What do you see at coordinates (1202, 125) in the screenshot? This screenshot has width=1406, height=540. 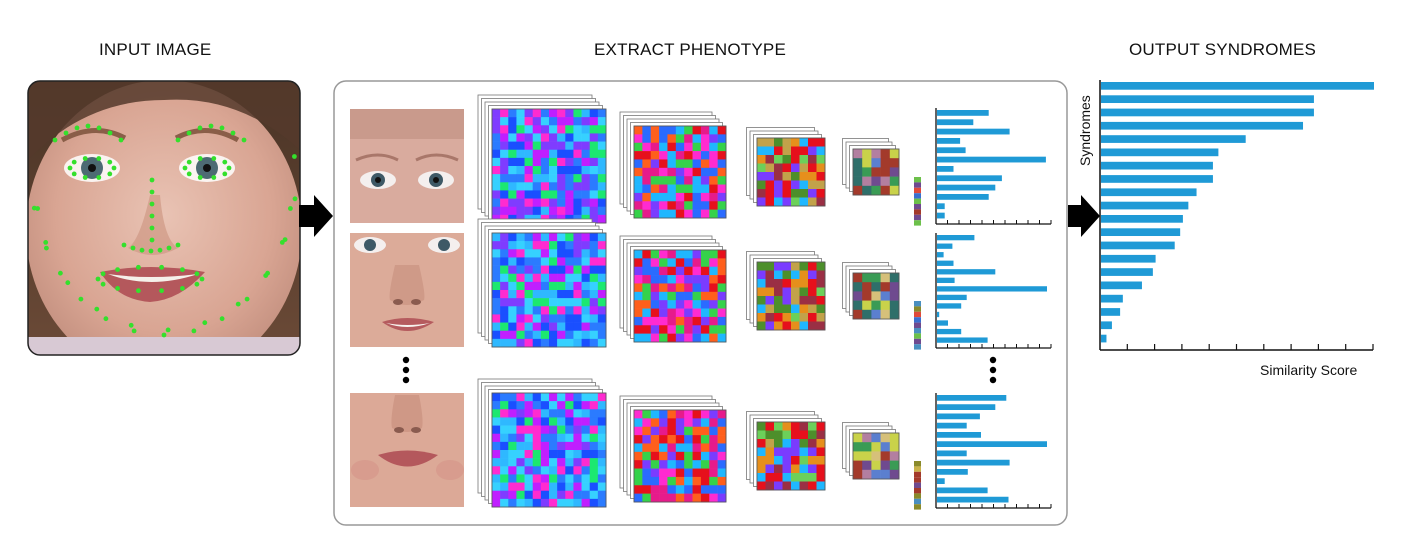 I see `syndrome-bar` at bounding box center [1202, 125].